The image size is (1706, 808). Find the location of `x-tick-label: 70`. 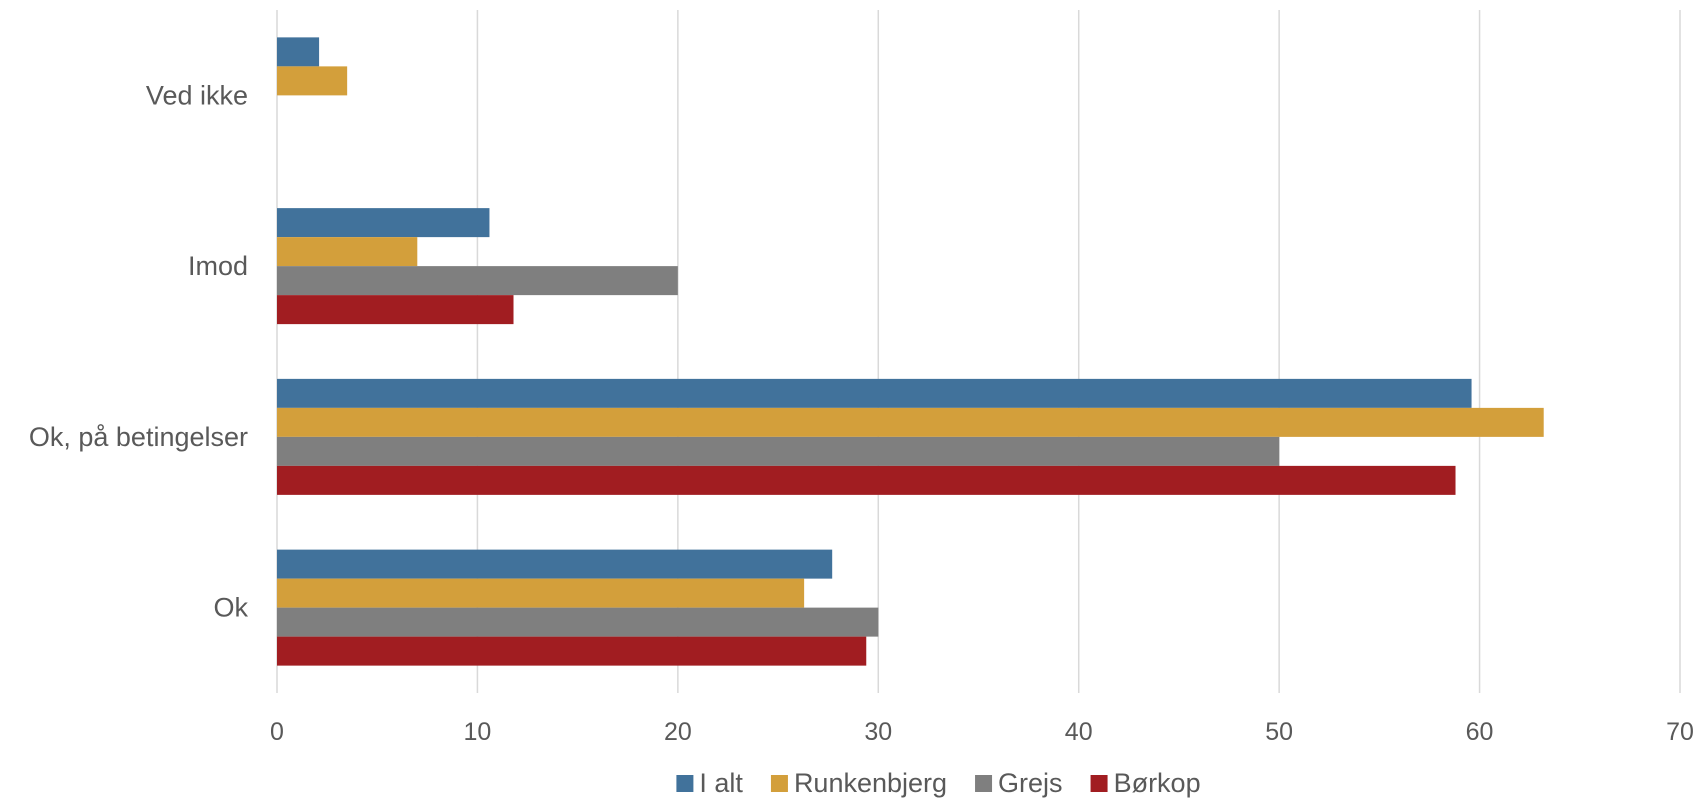

x-tick-label: 70 is located at coordinates (1680, 732).